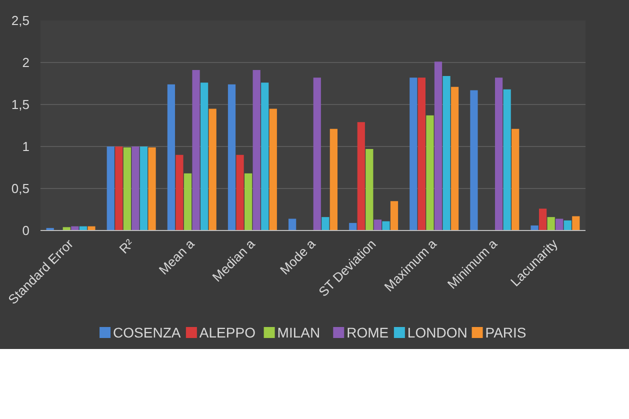 The height and width of the screenshot is (419, 629). What do you see at coordinates (26, 62) in the screenshot?
I see `y-tick-label: 2` at bounding box center [26, 62].